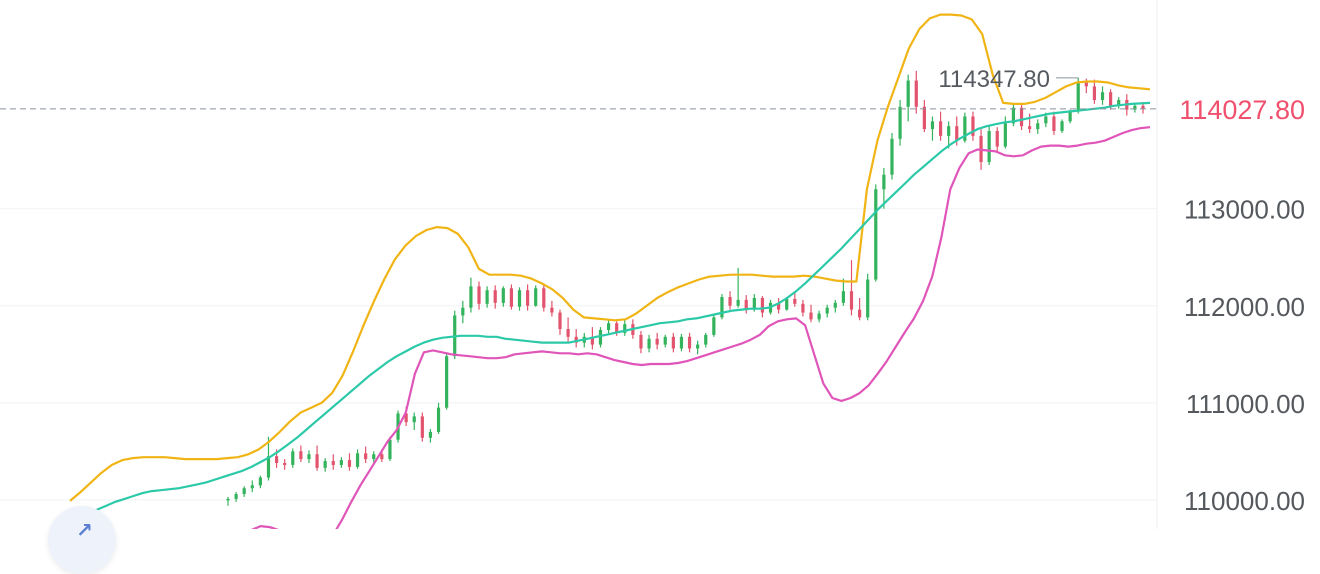 Image resolution: width=1320 pixels, height=574 pixels. I want to click on high-price-label: 114347.80, so click(994, 79).